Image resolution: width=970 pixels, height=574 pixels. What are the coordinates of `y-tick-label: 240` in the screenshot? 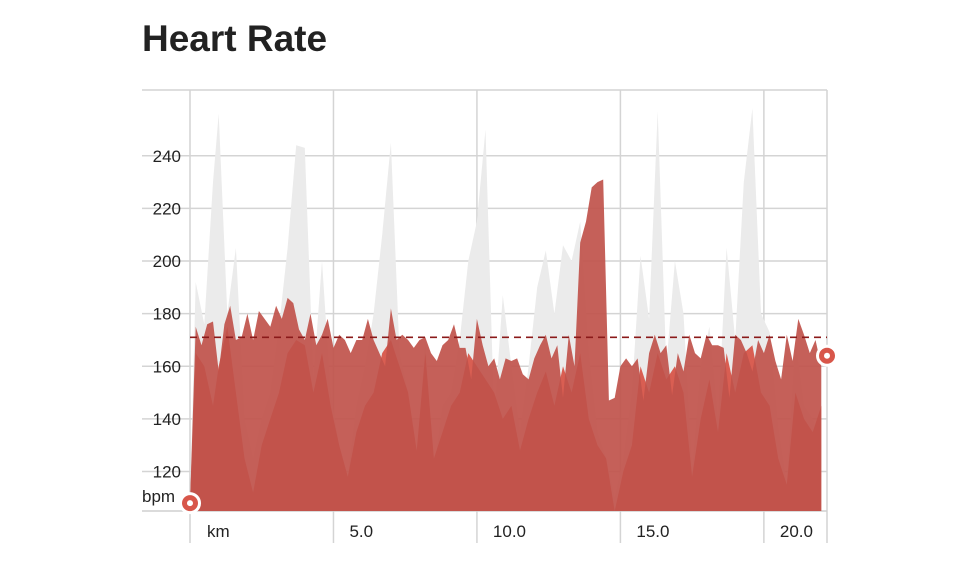 It's located at (167, 156).